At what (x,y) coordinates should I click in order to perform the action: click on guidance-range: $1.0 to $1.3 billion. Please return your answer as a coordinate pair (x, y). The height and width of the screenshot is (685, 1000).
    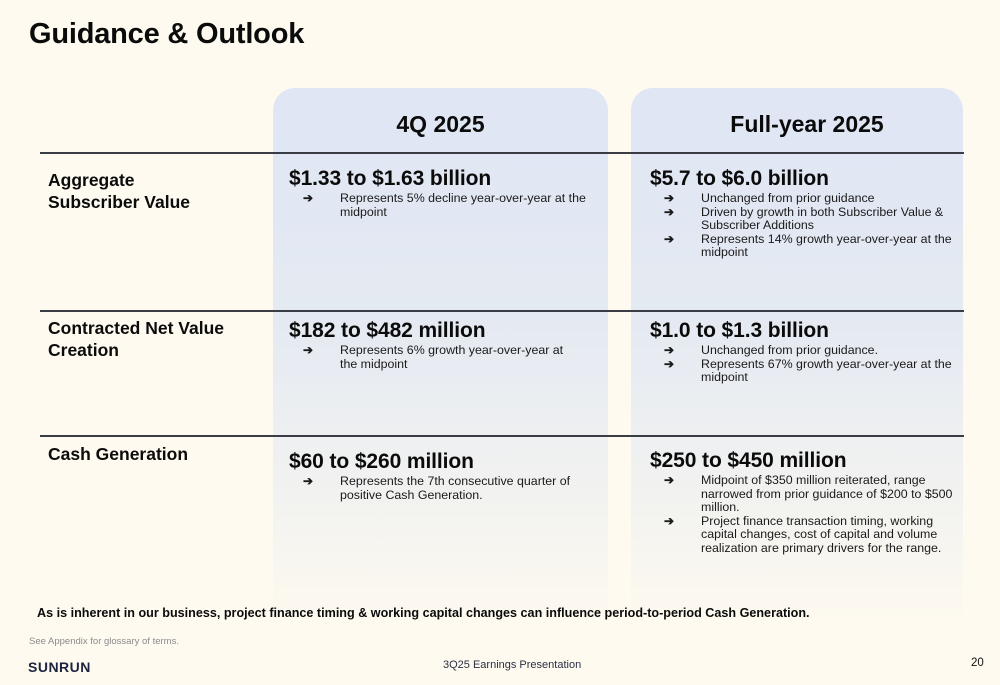
    Looking at the image, I should click on (739, 330).